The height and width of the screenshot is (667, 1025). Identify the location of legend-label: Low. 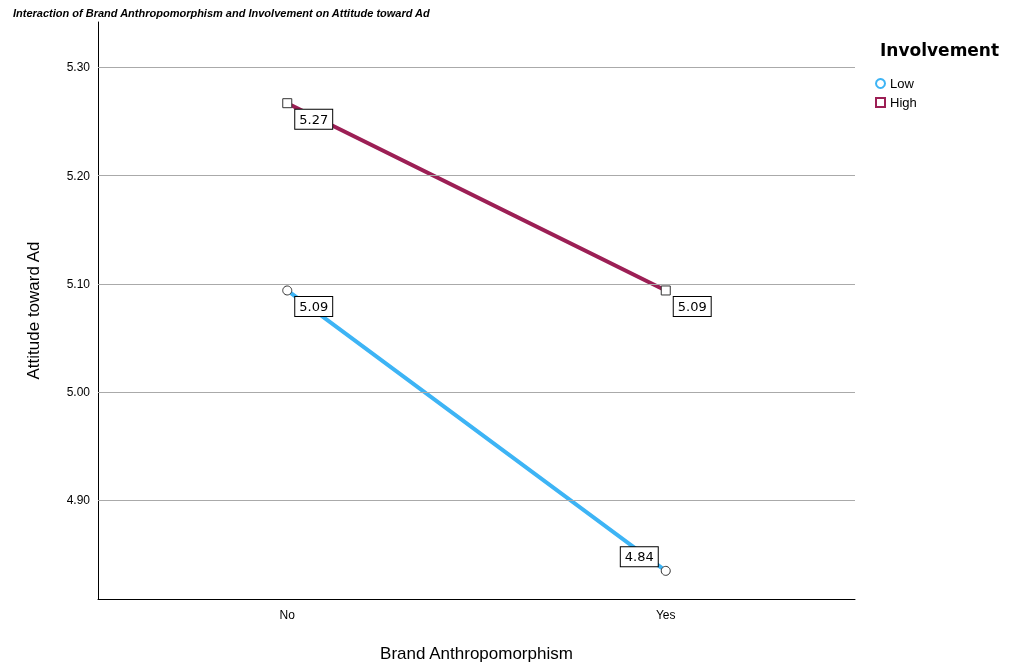
(902, 83).